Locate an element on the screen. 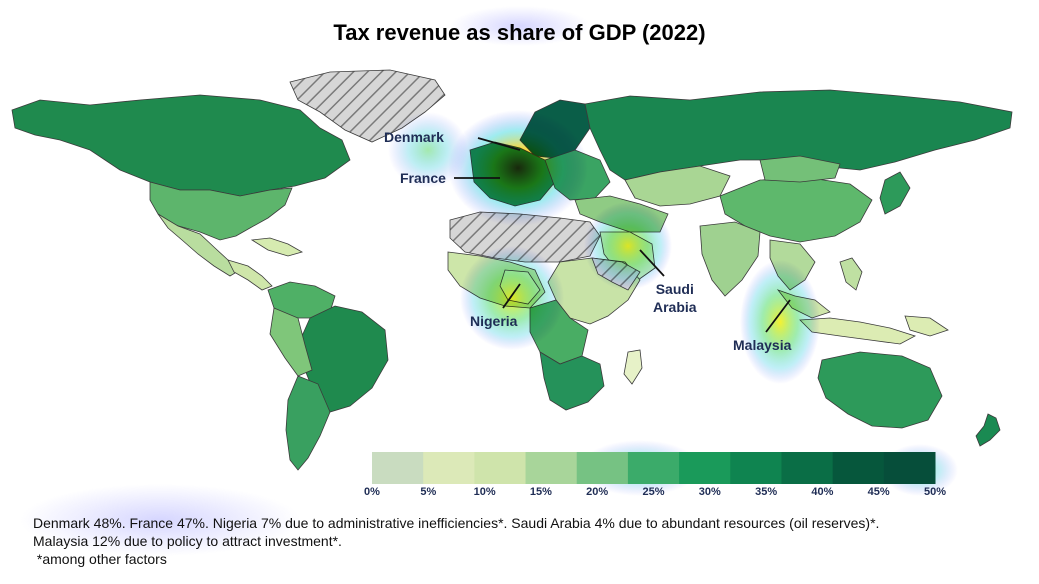  region-japan is located at coordinates (895, 193).